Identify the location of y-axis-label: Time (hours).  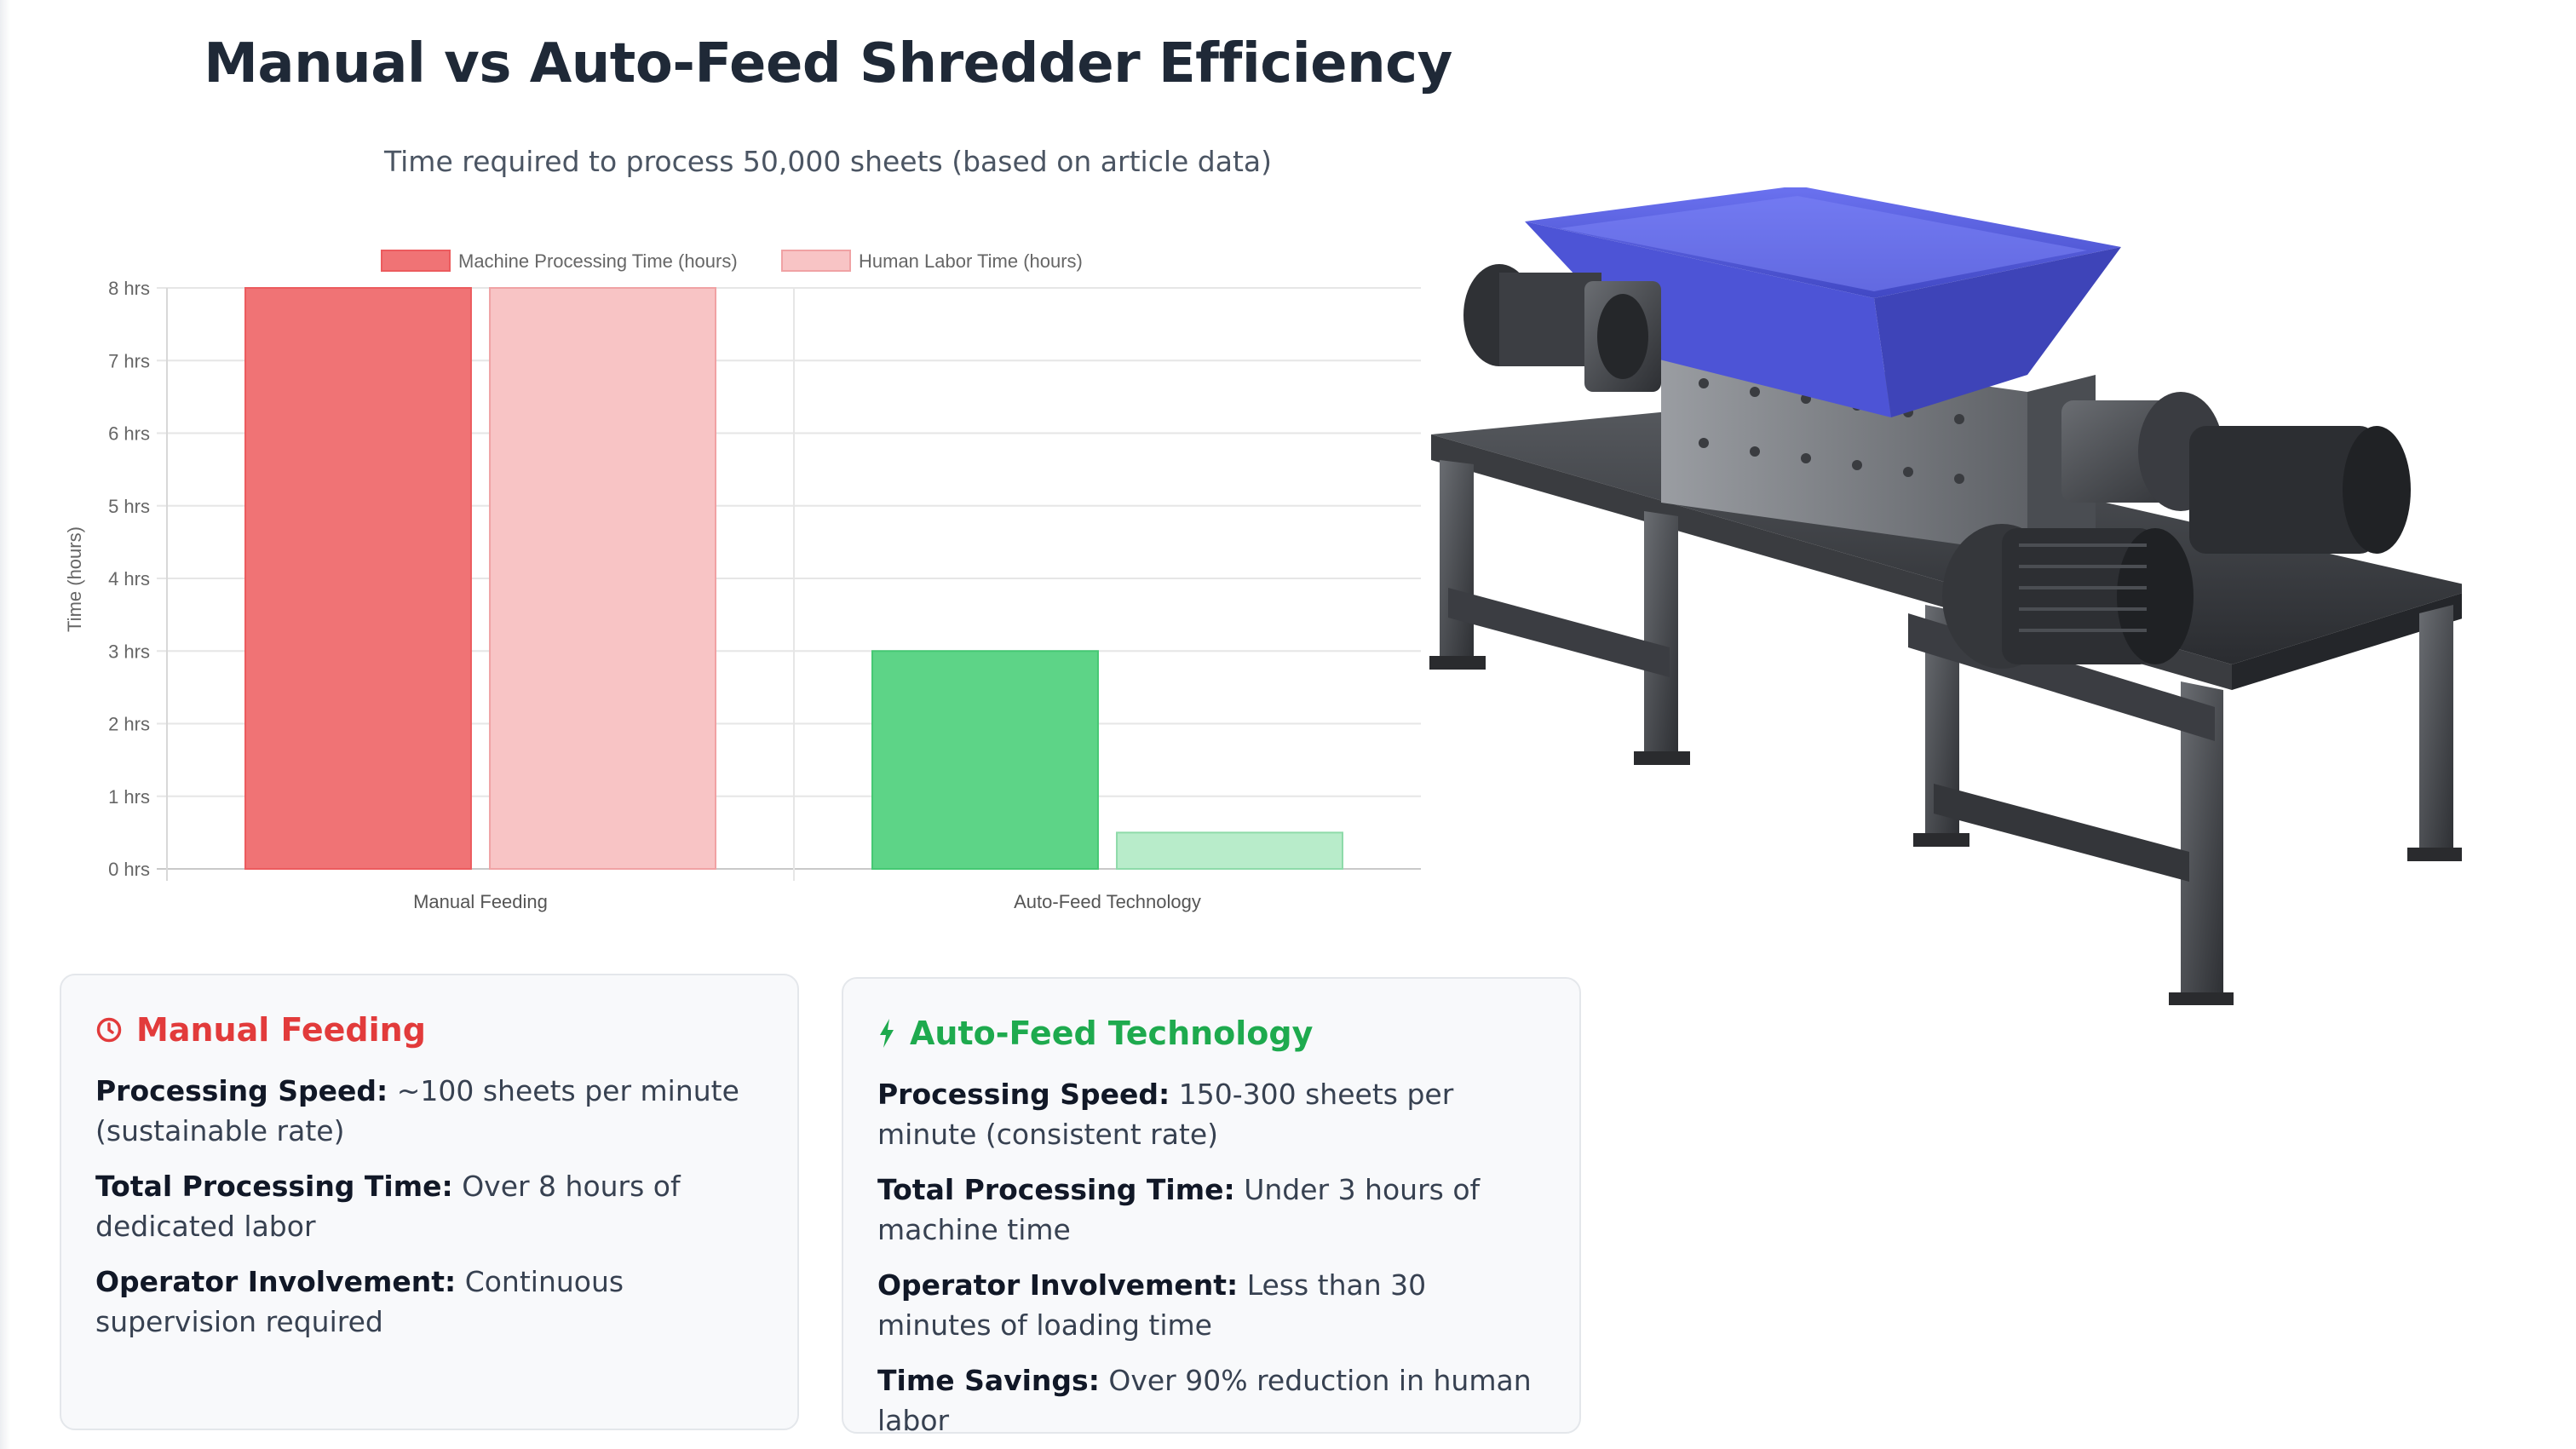
(74, 579).